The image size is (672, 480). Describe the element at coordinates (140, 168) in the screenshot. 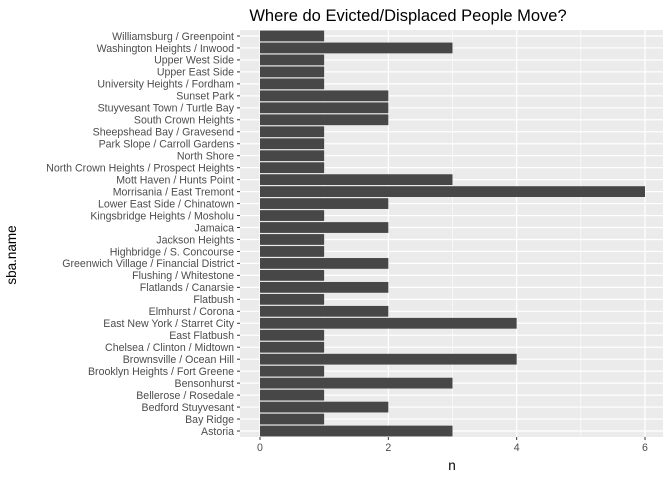

I see `category-label: North Crown Heights / Prospect Heights` at that location.